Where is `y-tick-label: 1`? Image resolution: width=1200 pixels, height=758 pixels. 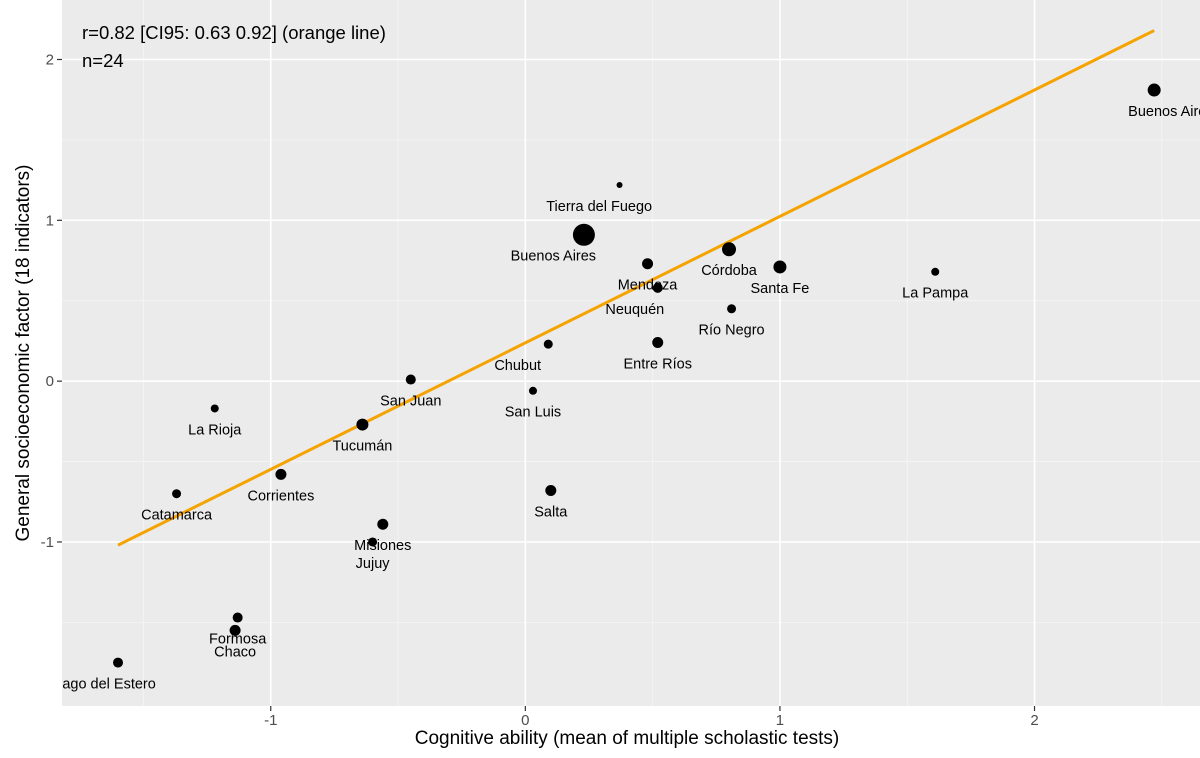 y-tick-label: 1 is located at coordinates (50, 220).